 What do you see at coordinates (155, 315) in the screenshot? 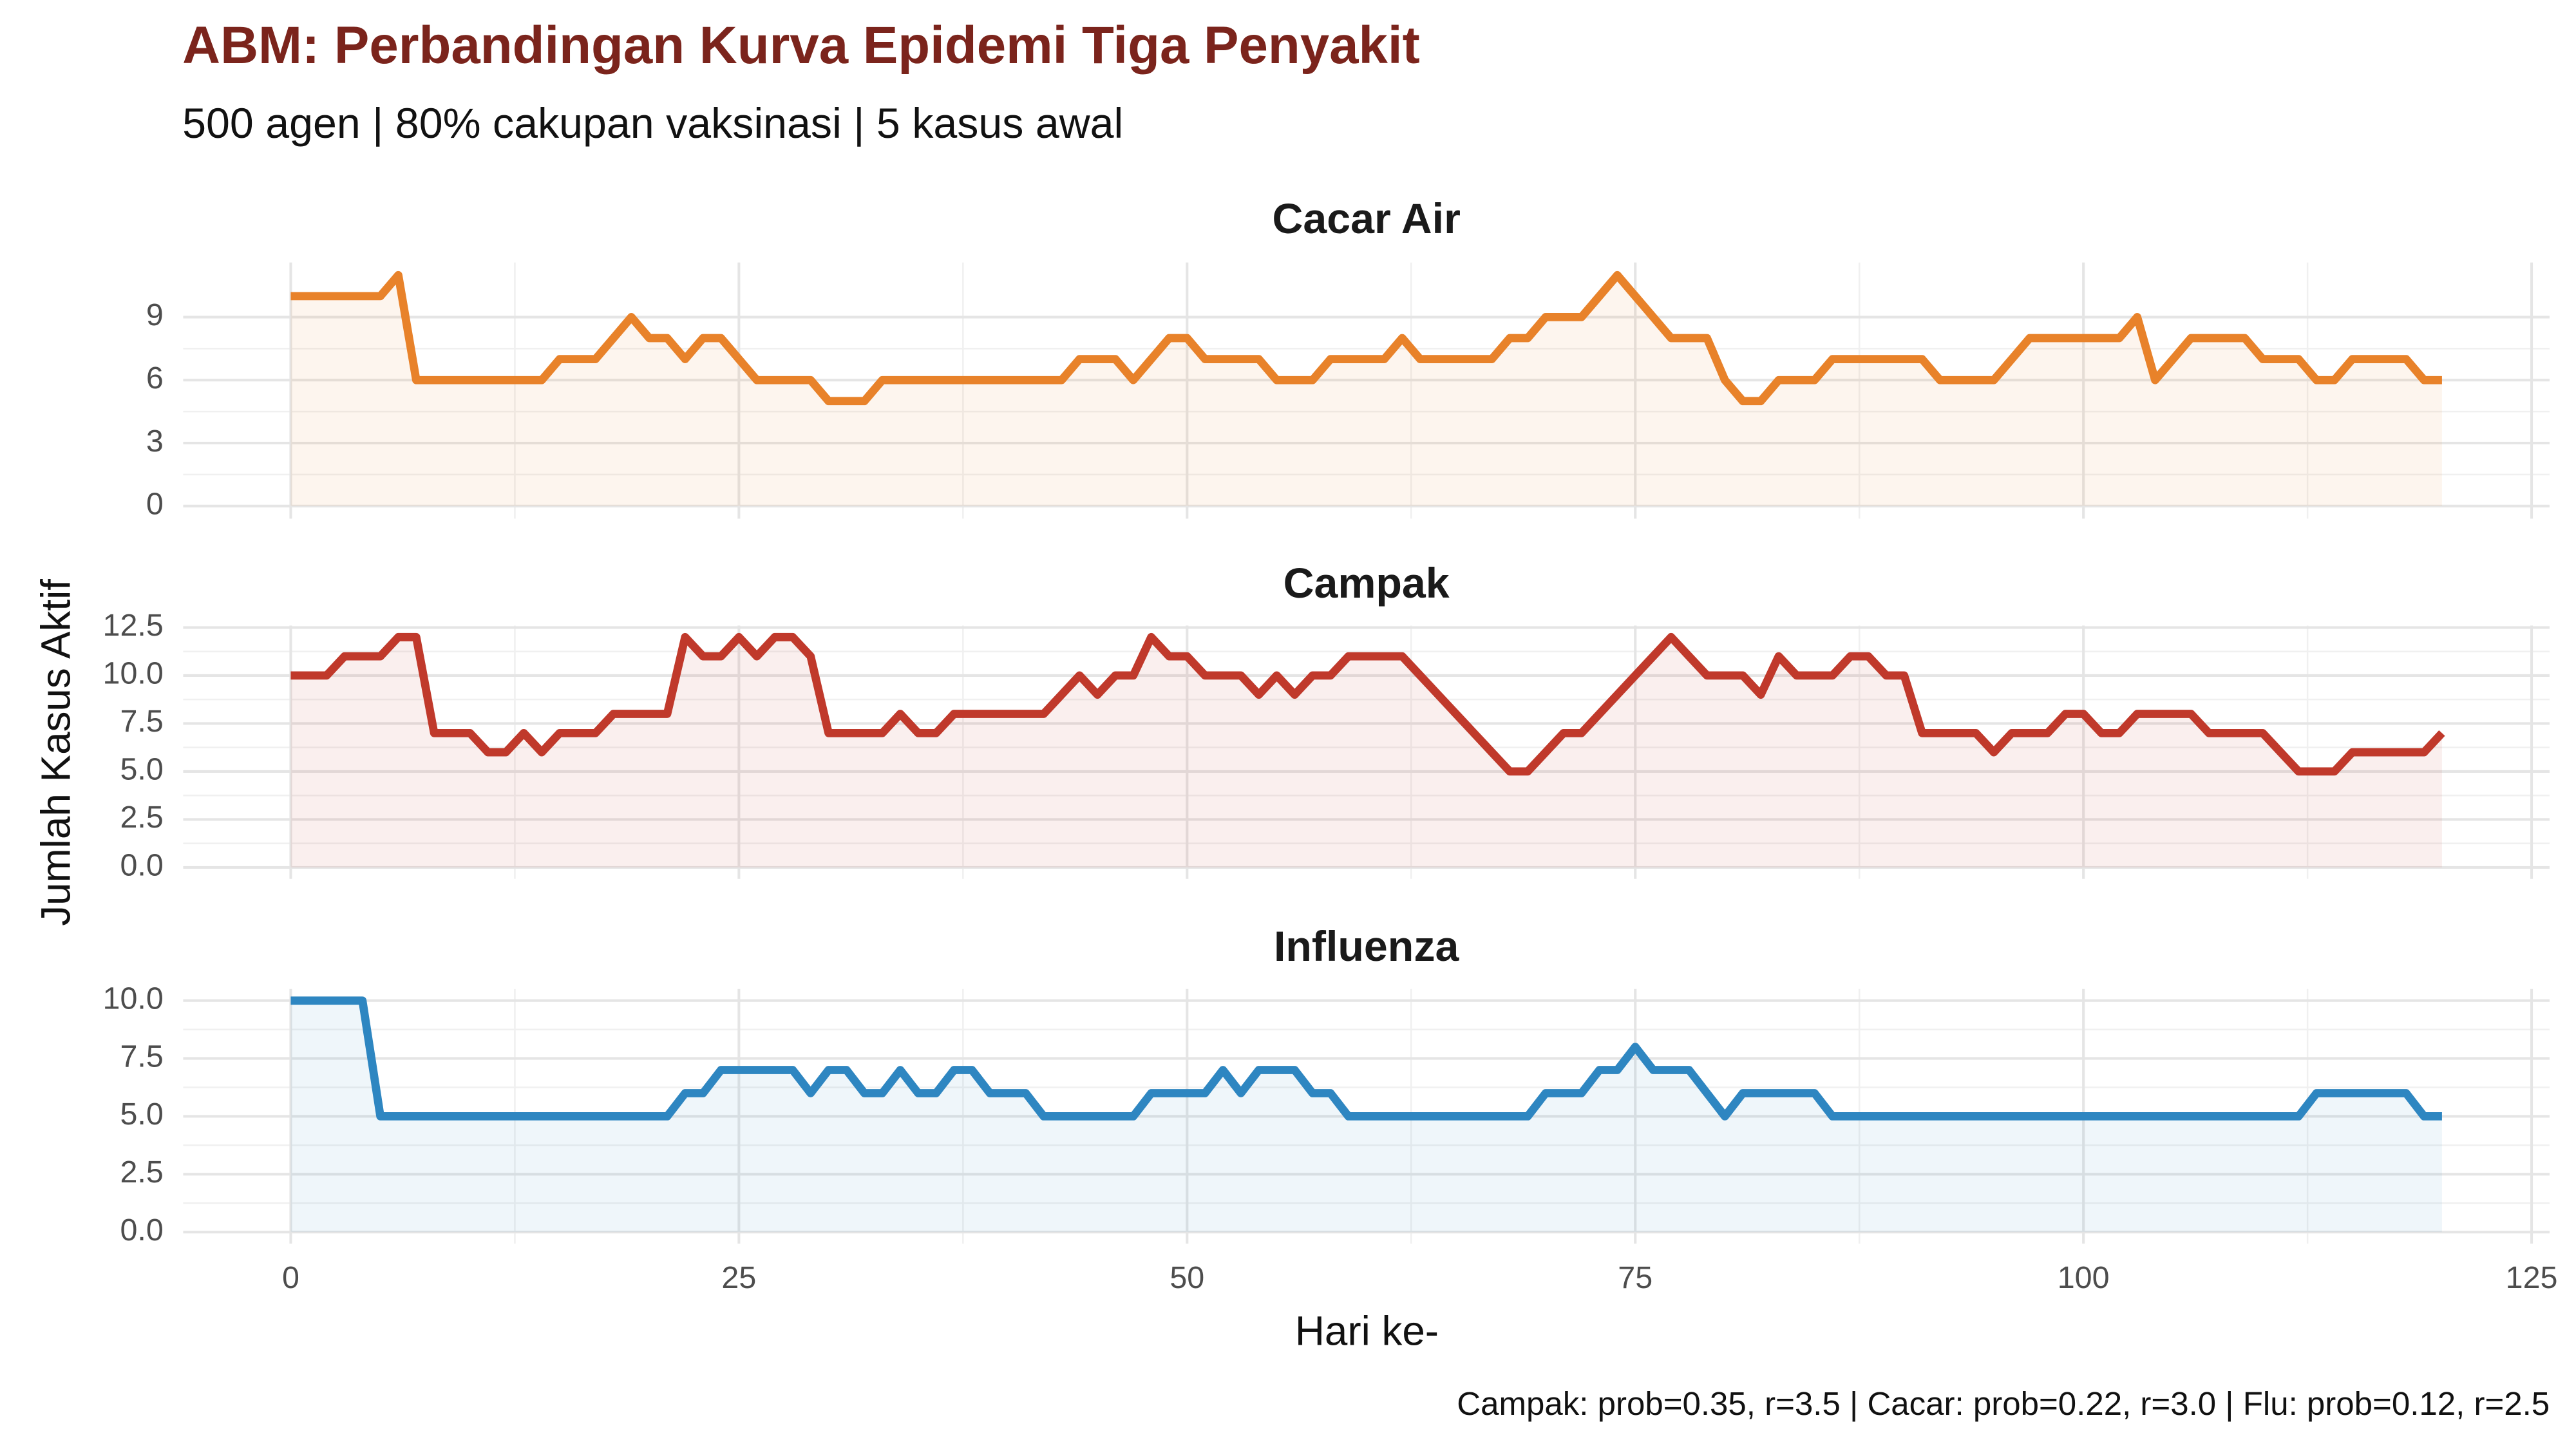
I see `y-tick-label: 9` at bounding box center [155, 315].